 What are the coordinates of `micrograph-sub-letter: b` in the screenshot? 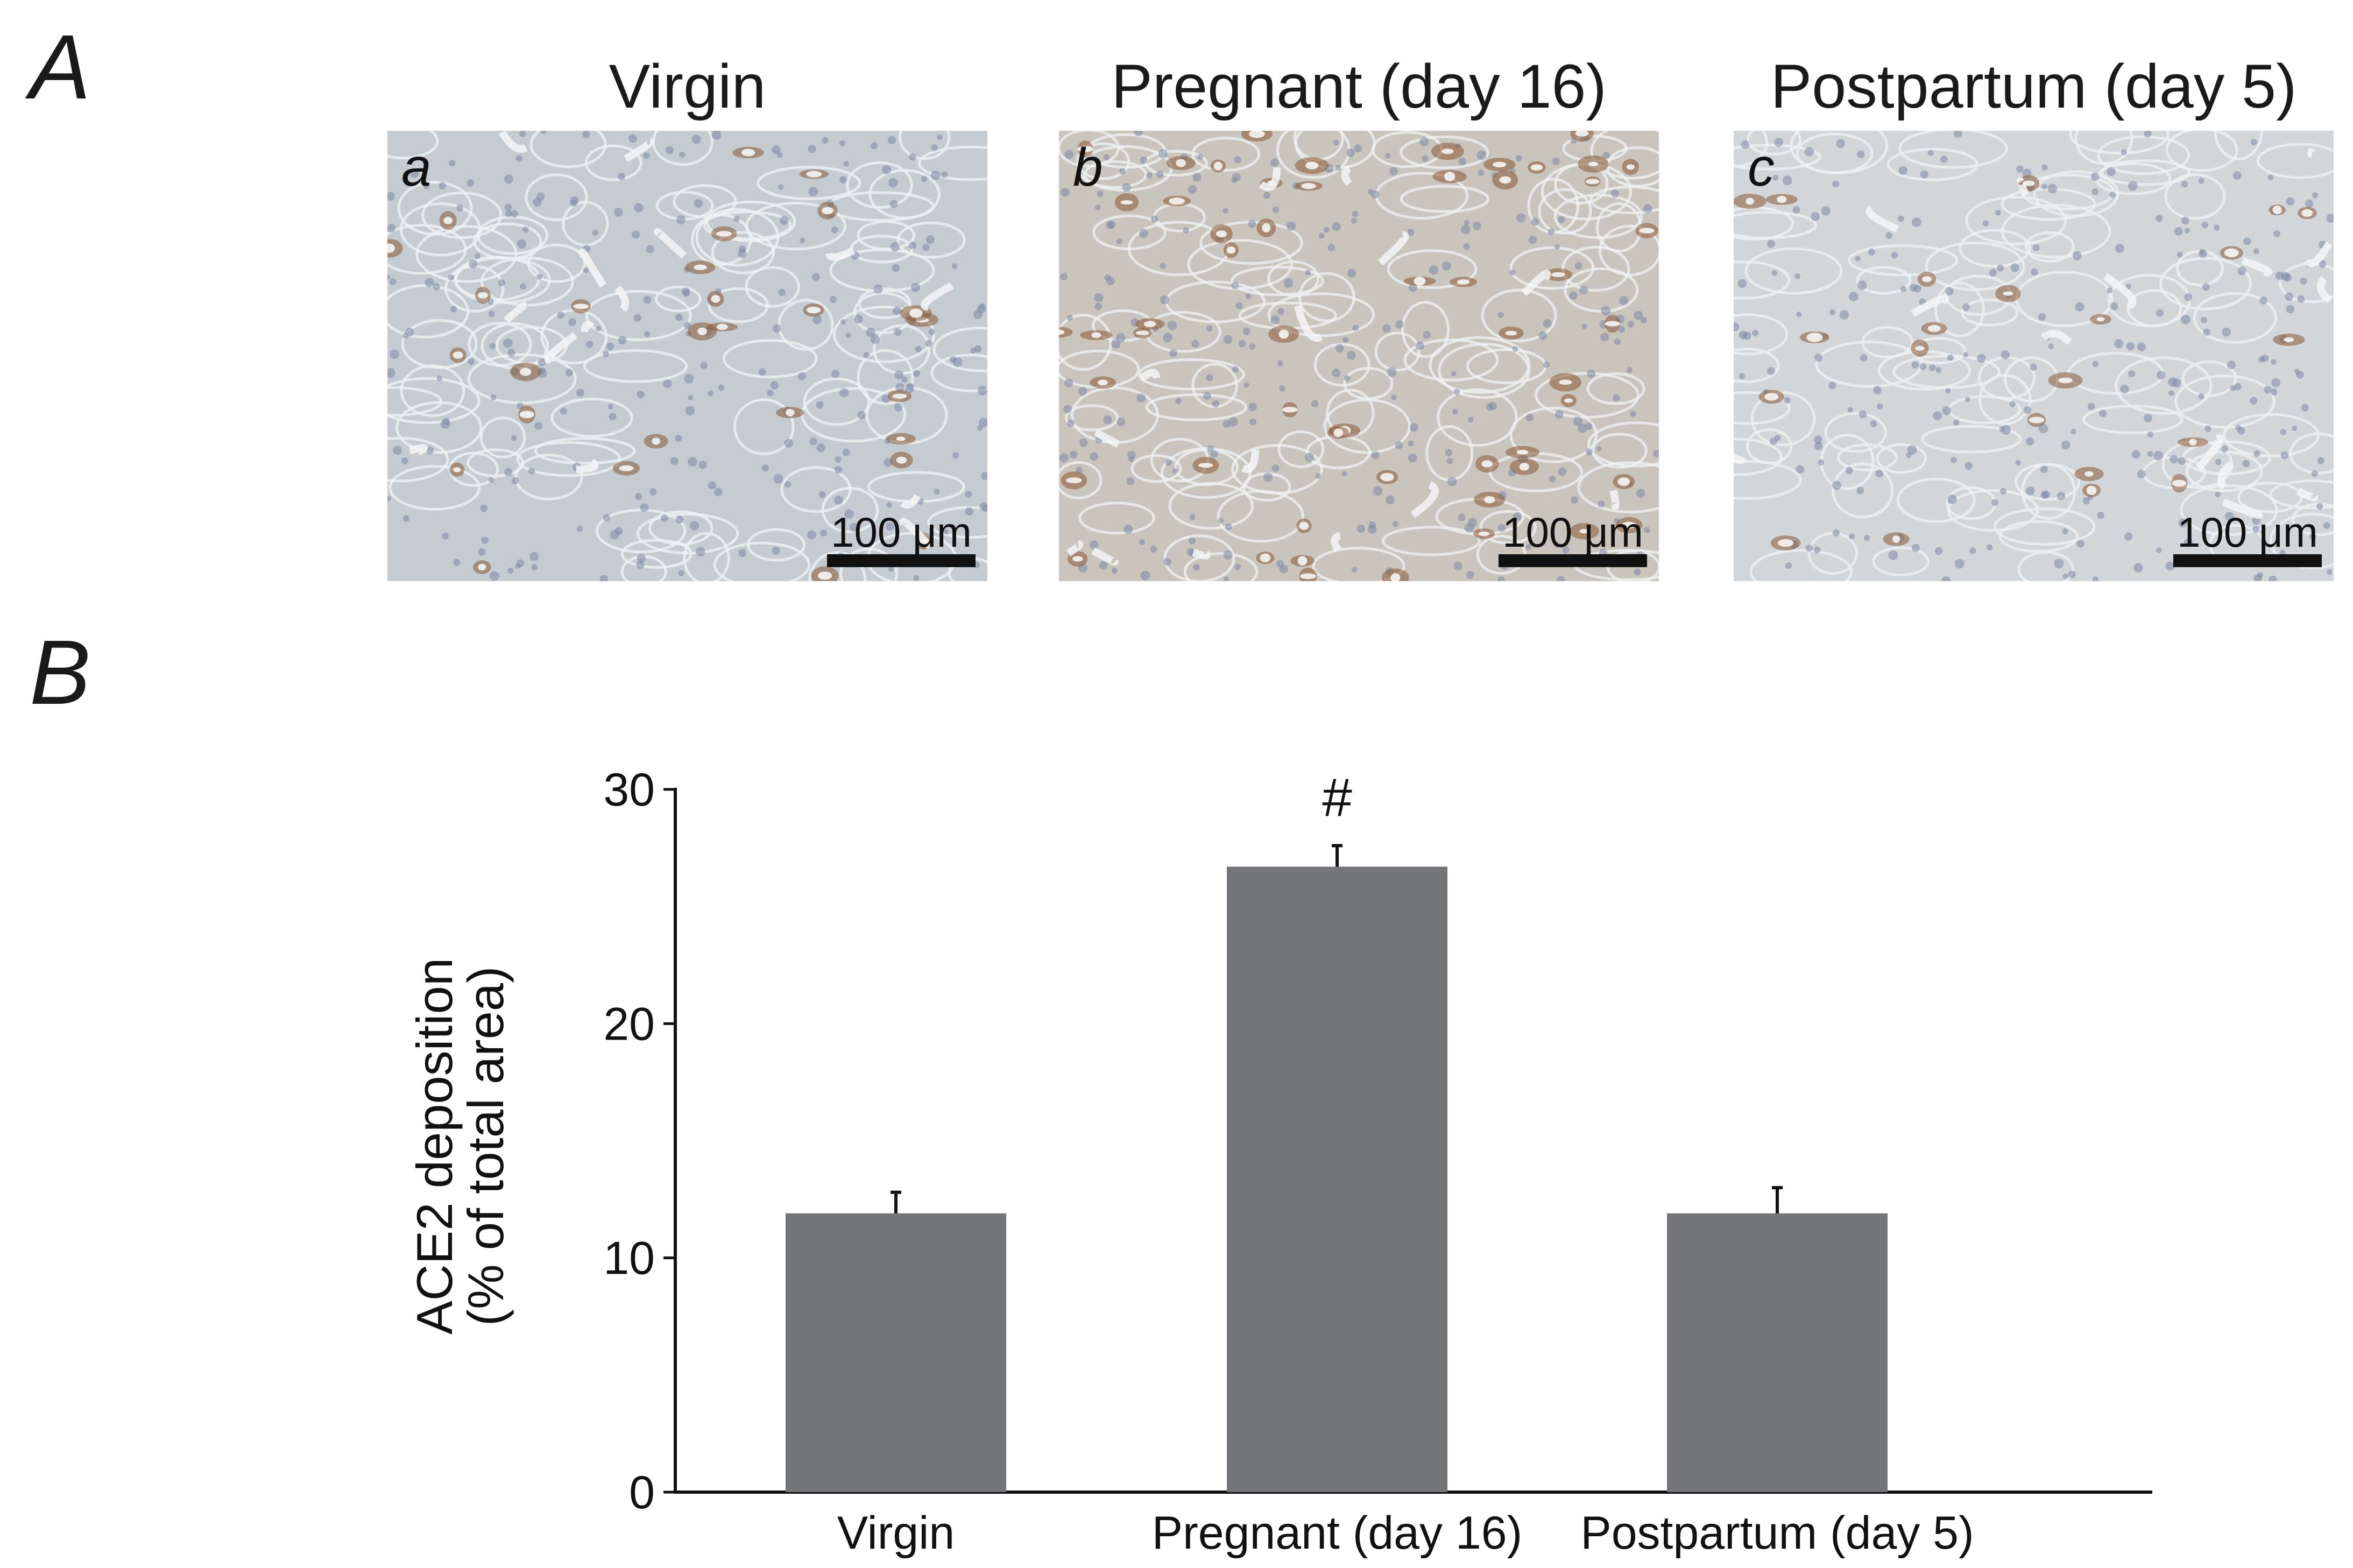 It's located at (1088, 167).